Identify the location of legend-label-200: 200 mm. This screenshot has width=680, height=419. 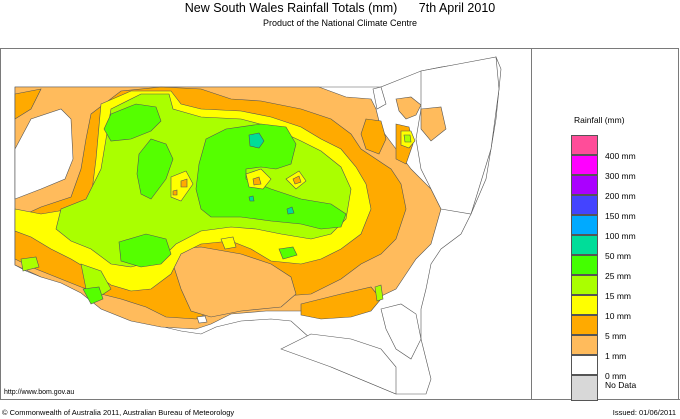
(620, 196).